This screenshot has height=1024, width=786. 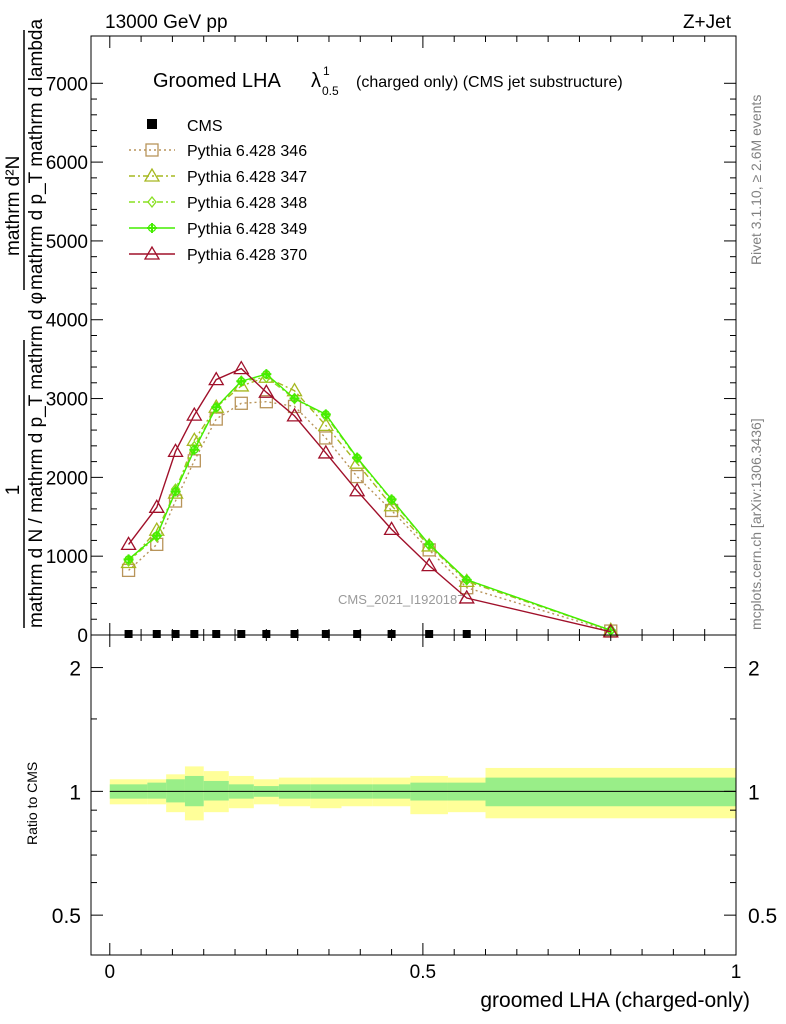 I want to click on main-ytick-label: 1000, so click(x=67, y=557).